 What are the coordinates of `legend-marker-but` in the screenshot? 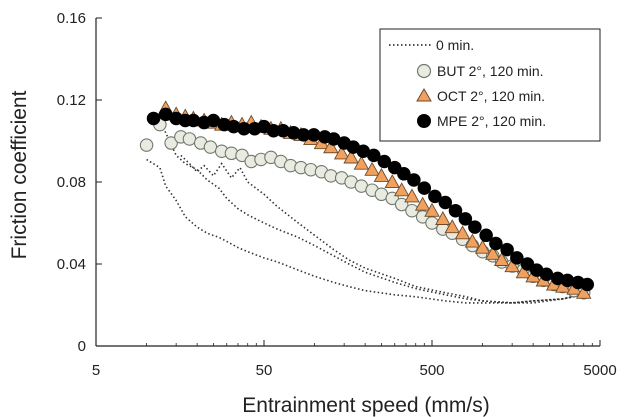 It's located at (424, 71).